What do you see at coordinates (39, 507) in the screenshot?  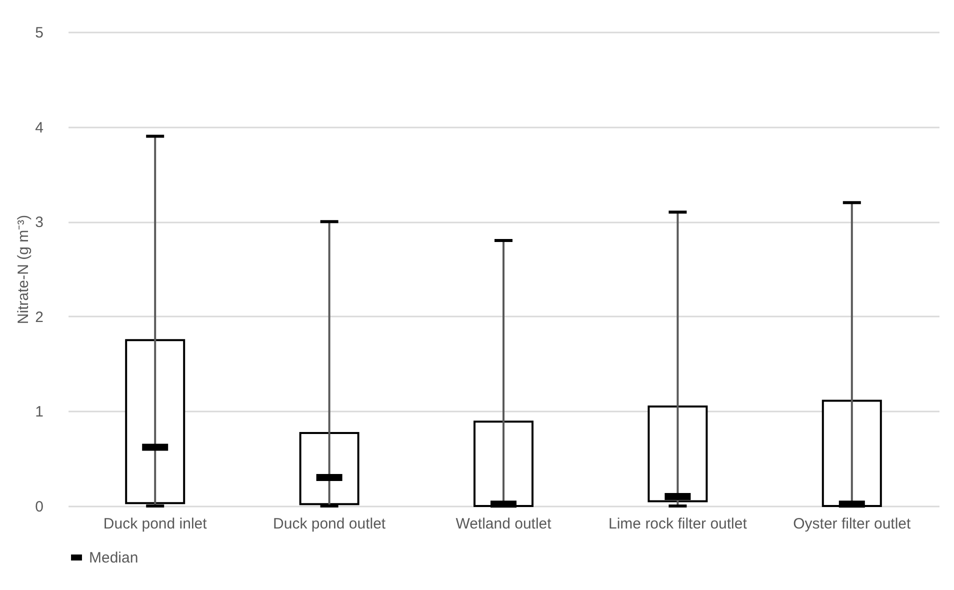 I see `y-tick-label: 0` at bounding box center [39, 507].